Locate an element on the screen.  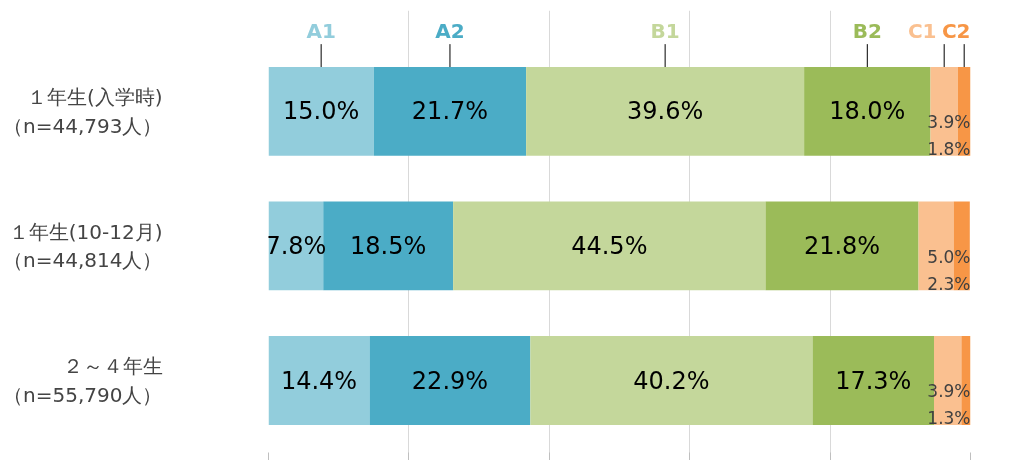
data-label: 1.3% is located at coordinates (949, 418).